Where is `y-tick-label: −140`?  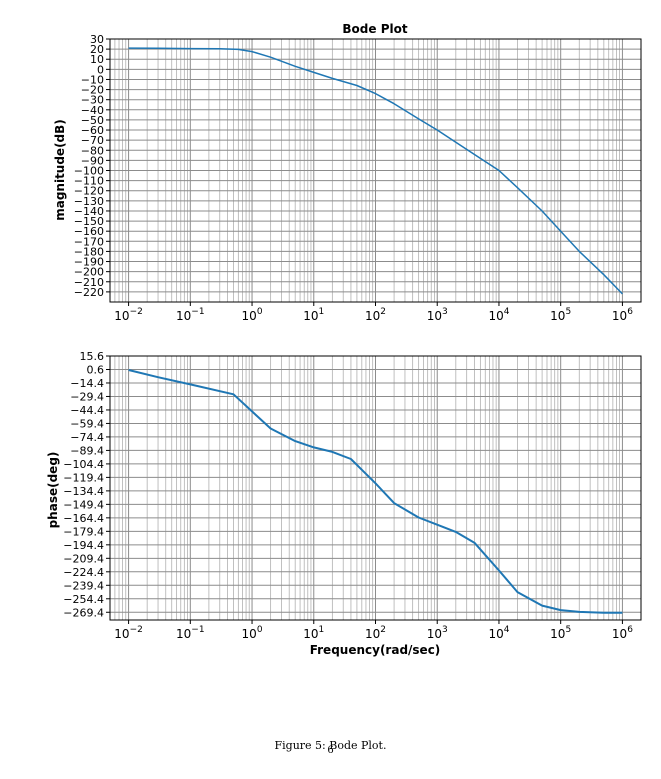 y-tick-label: −140 is located at coordinates (89, 211).